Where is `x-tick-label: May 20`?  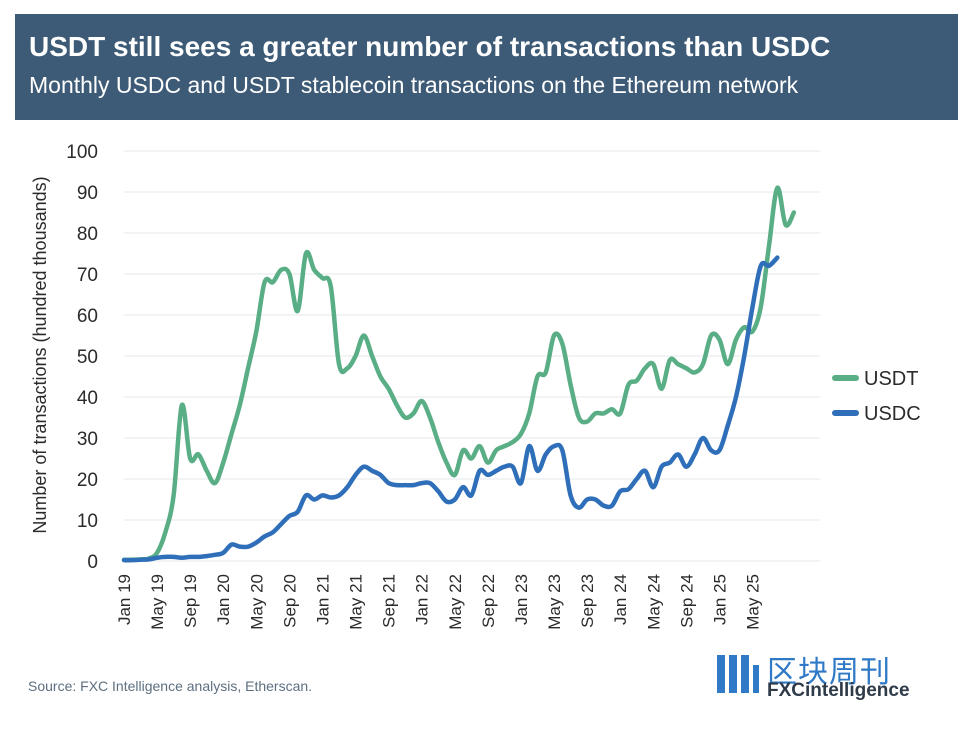
x-tick-label: May 20 is located at coordinates (256, 602).